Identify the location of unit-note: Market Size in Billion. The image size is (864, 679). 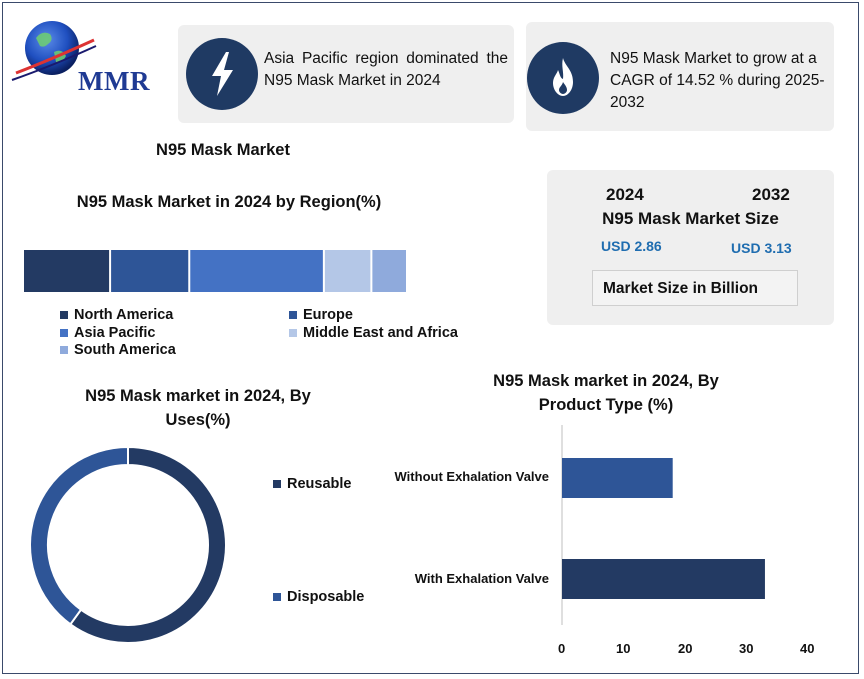
(695, 288).